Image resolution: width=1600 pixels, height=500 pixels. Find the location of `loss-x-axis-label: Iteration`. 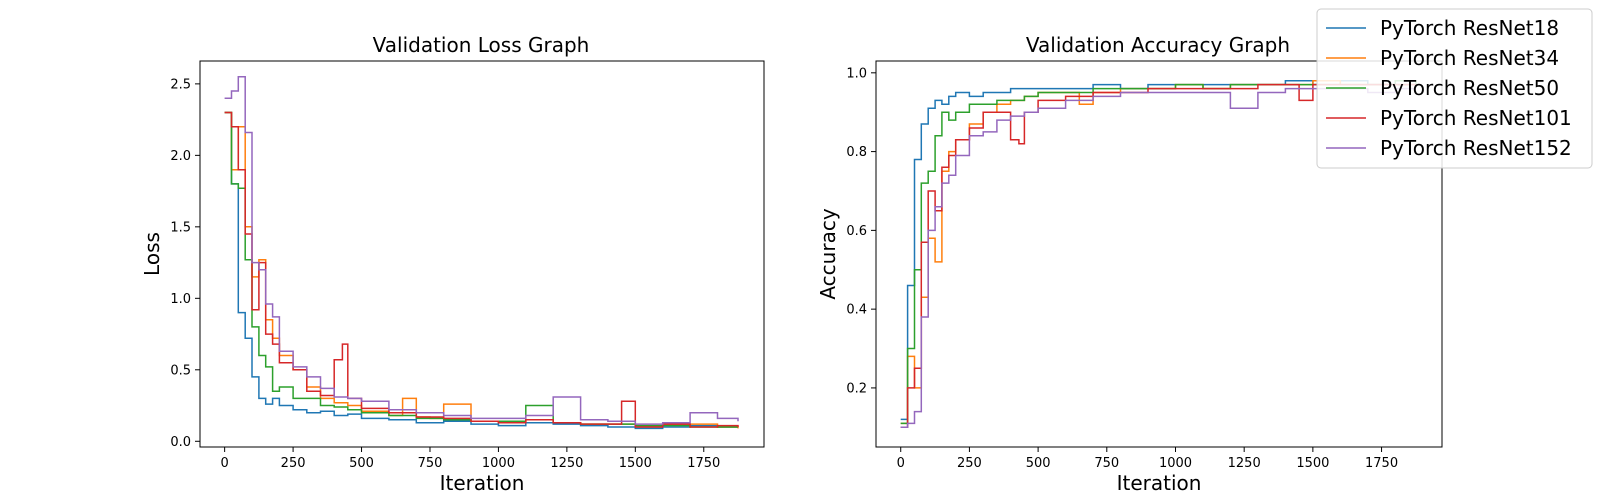

loss-x-axis-label: Iteration is located at coordinates (482, 483).